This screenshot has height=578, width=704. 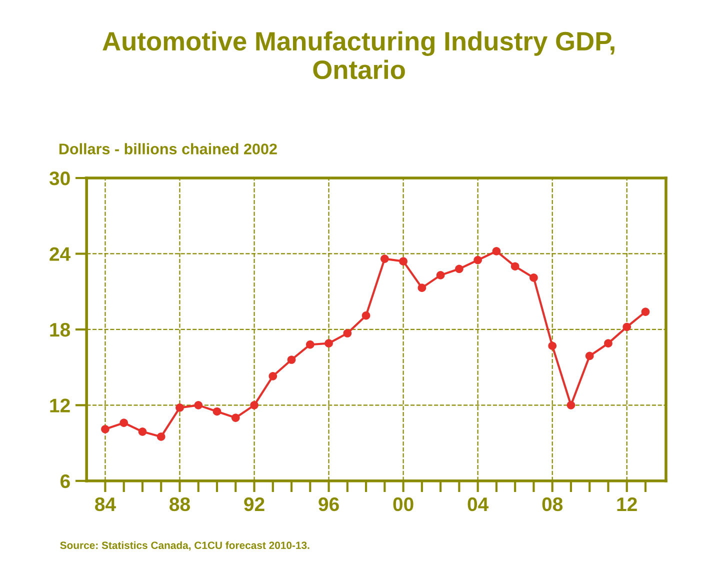 I want to click on y-tick-label: 12, so click(x=60, y=405).